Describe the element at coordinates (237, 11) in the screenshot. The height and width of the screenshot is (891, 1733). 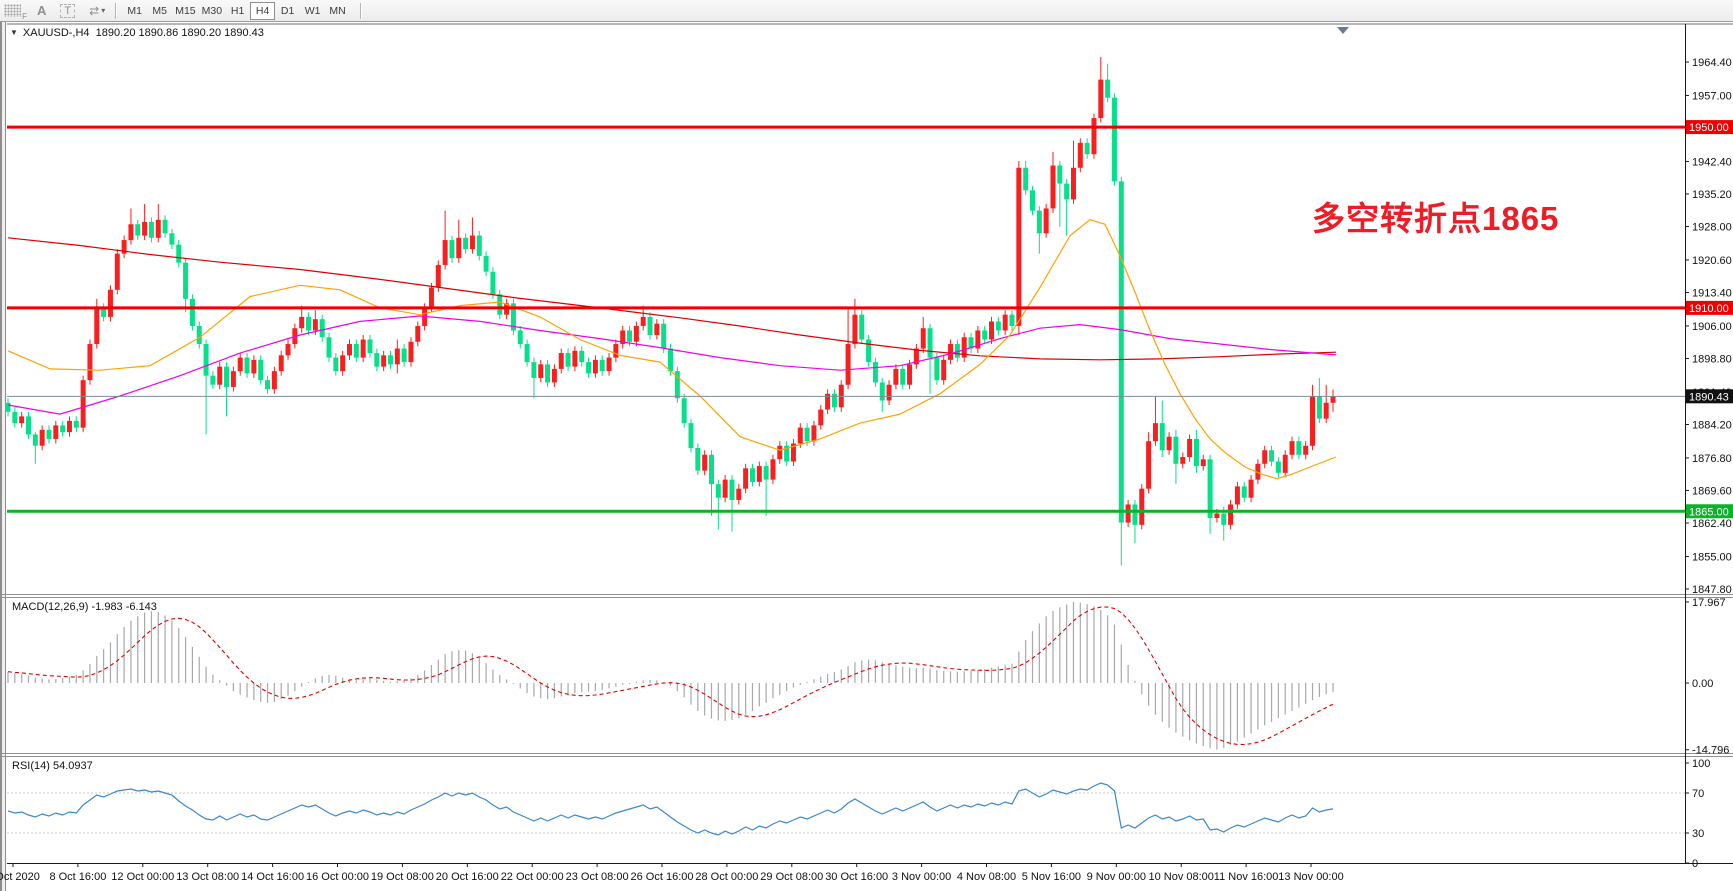
I see `timeframe-button-h1: H1` at that location.